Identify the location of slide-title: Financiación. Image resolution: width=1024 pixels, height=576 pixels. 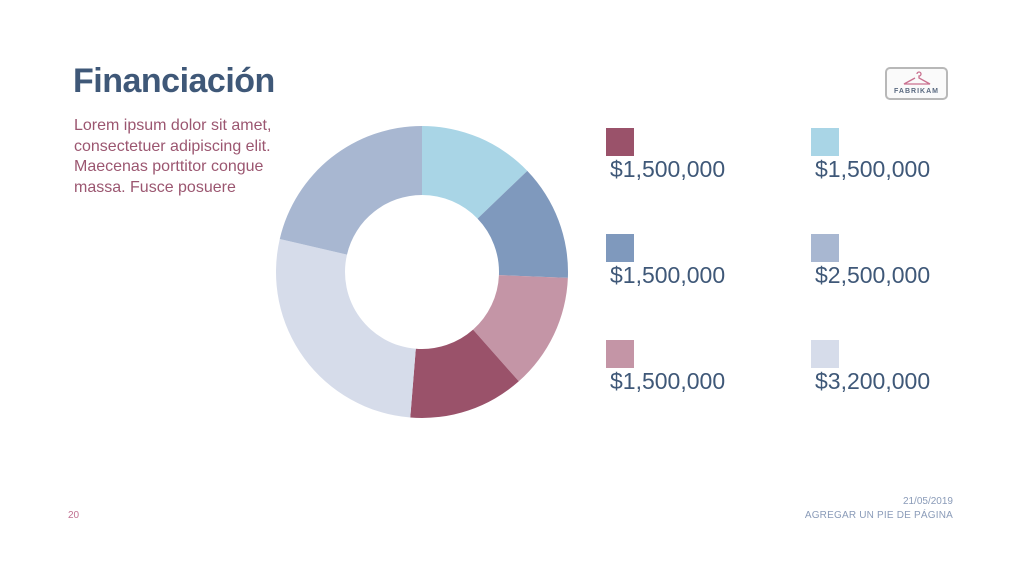
(174, 81).